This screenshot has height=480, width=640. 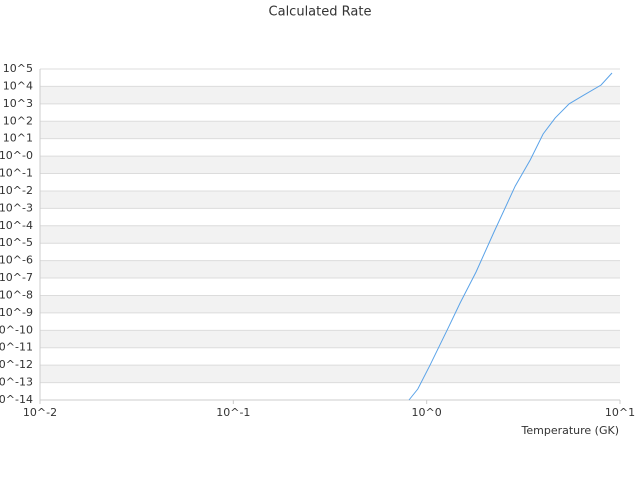 What do you see at coordinates (16, 225) in the screenshot?
I see `y-tick-label: 10^-4` at bounding box center [16, 225].